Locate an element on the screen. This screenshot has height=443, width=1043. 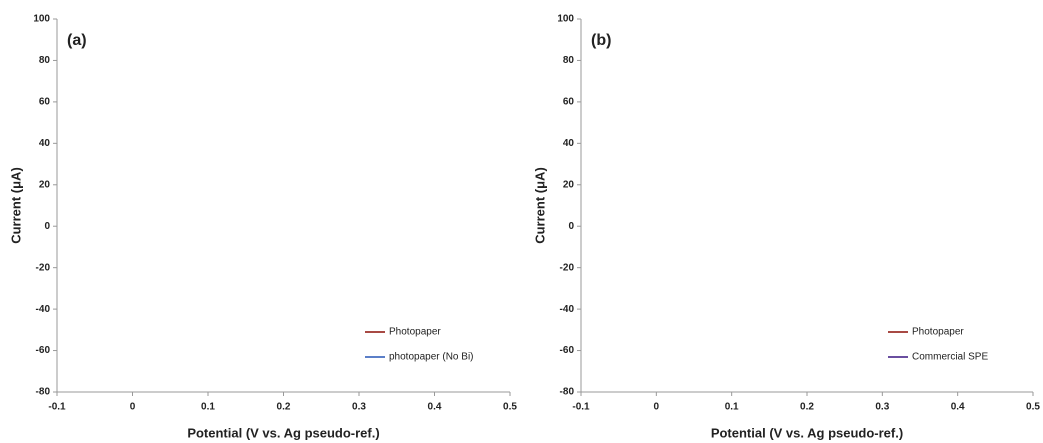
panel-label: (b) is located at coordinates (601, 40).